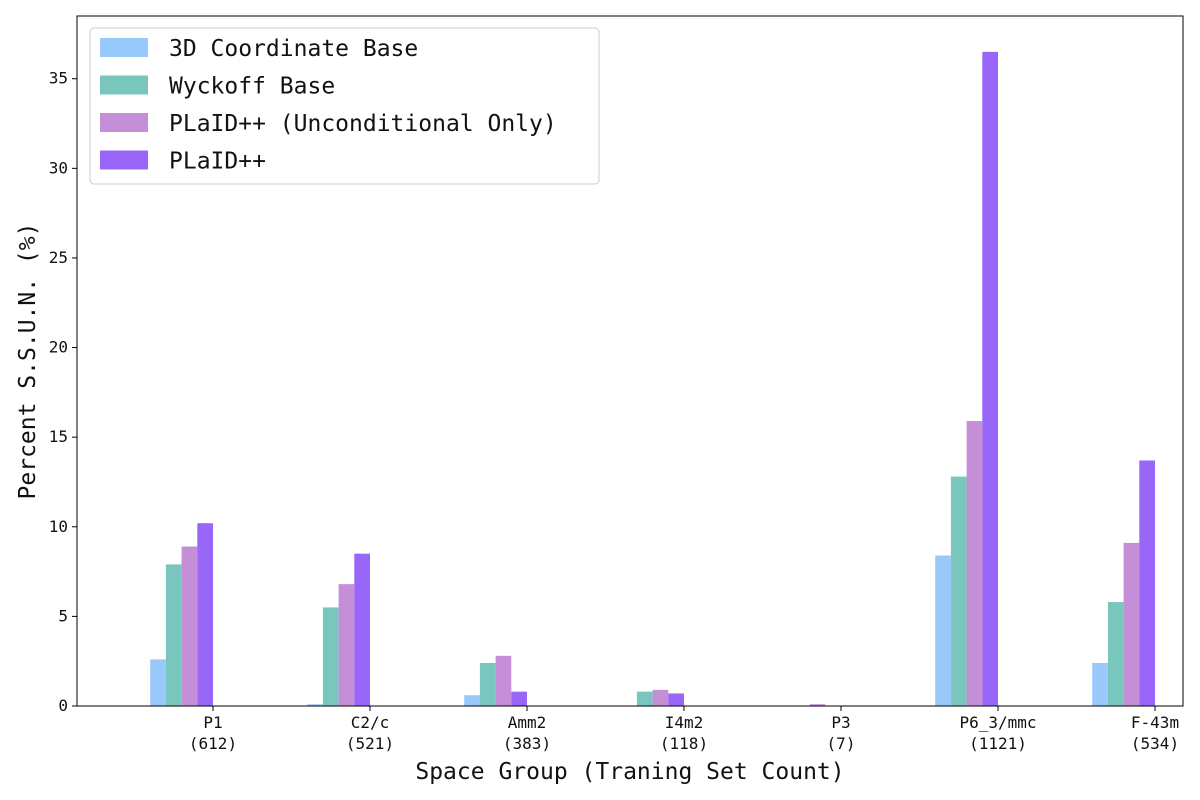 Image resolution: width=1200 pixels, height=800 pixels. Describe the element at coordinates (370, 743) in the screenshot. I see `x-tick-count-label: (521)` at that location.